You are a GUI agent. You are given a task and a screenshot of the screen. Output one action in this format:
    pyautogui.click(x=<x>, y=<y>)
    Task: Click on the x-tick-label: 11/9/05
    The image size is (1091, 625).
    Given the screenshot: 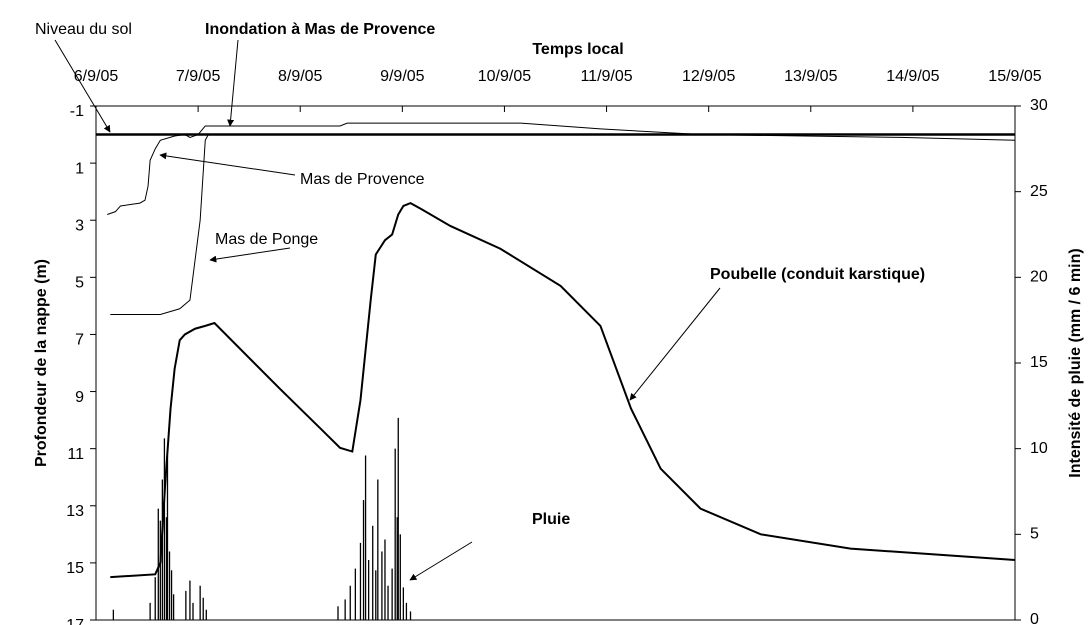 What is the action you would take?
    pyautogui.click(x=606, y=76)
    